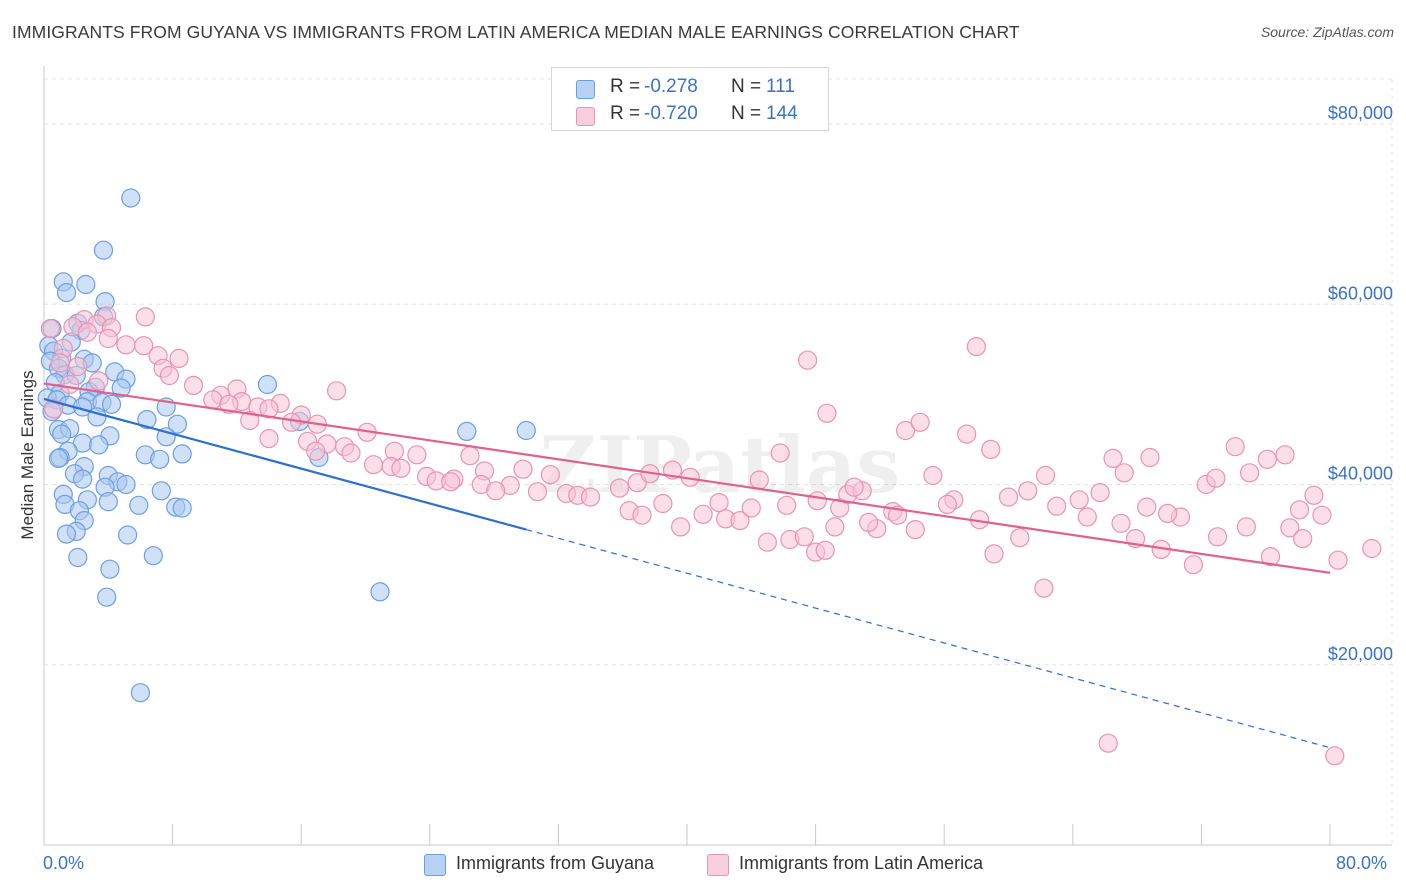 This screenshot has height=892, width=1406. Describe the element at coordinates (671, 113) in the screenshot. I see `r-value-latin-america: -0.720` at that location.